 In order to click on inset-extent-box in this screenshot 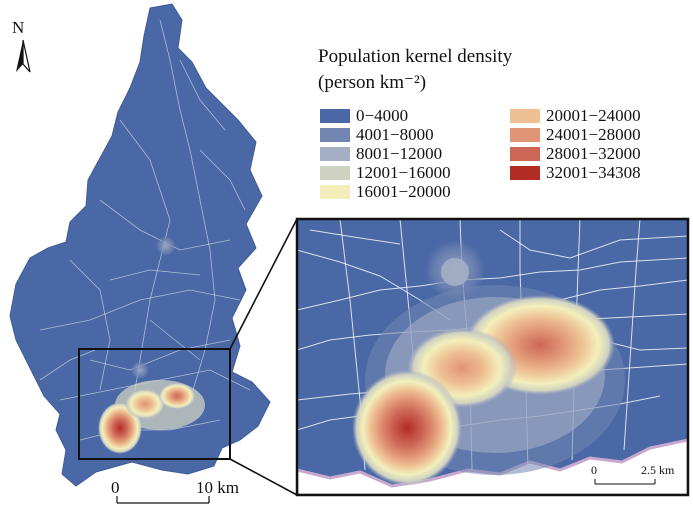, I will do `click(154, 404)`.